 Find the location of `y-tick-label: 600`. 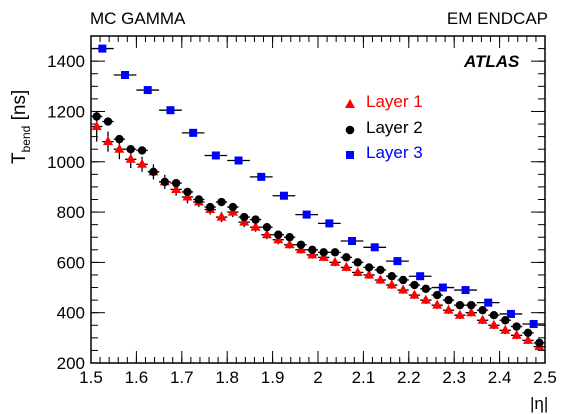

y-tick-label: 600 is located at coordinates (71, 262).